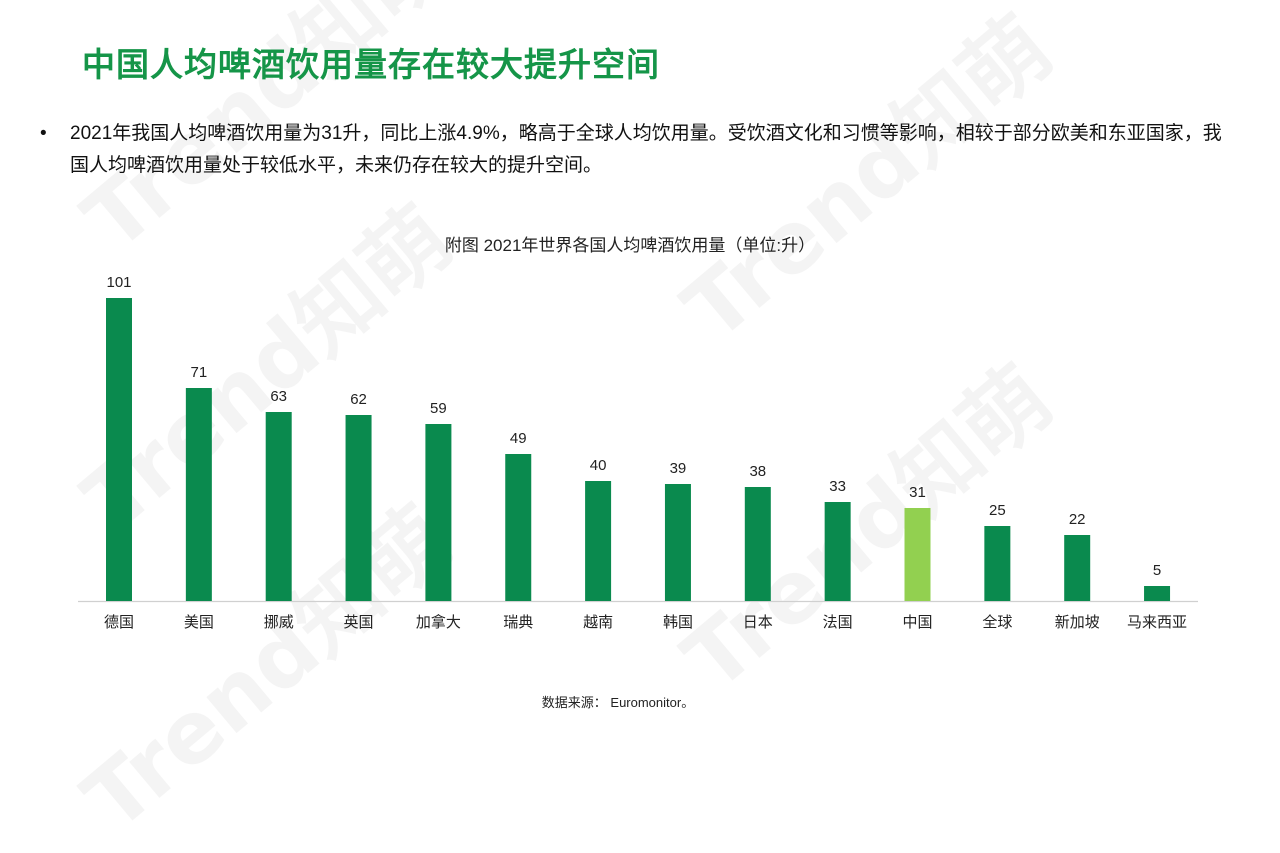  I want to click on category-label-5: 瑞典, so click(518, 622).